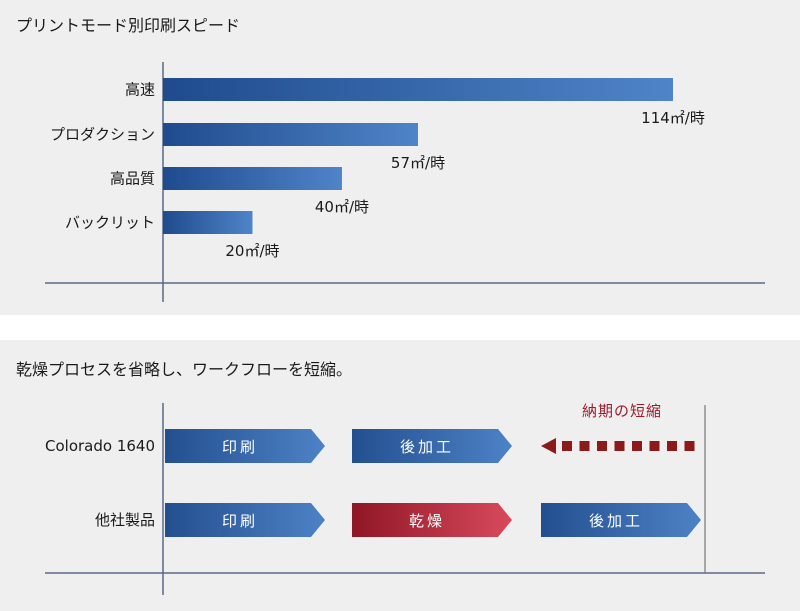 The height and width of the screenshot is (611, 800). Describe the element at coordinates (184, 369) in the screenshot. I see `workflow-title: 乾燥プロセスを省略し、ワークフローを短縮。` at that location.